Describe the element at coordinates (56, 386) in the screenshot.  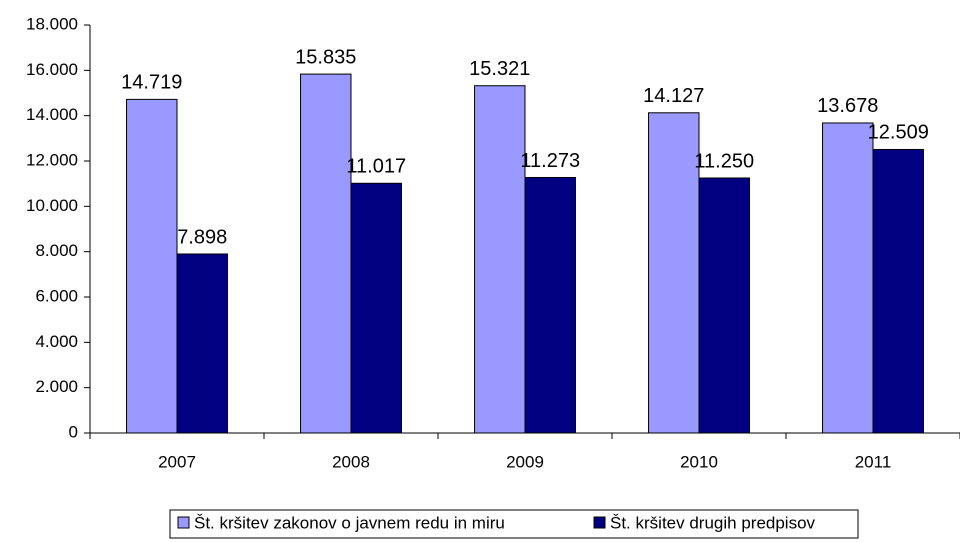
I see `y-tick-label: 2.000` at that location.